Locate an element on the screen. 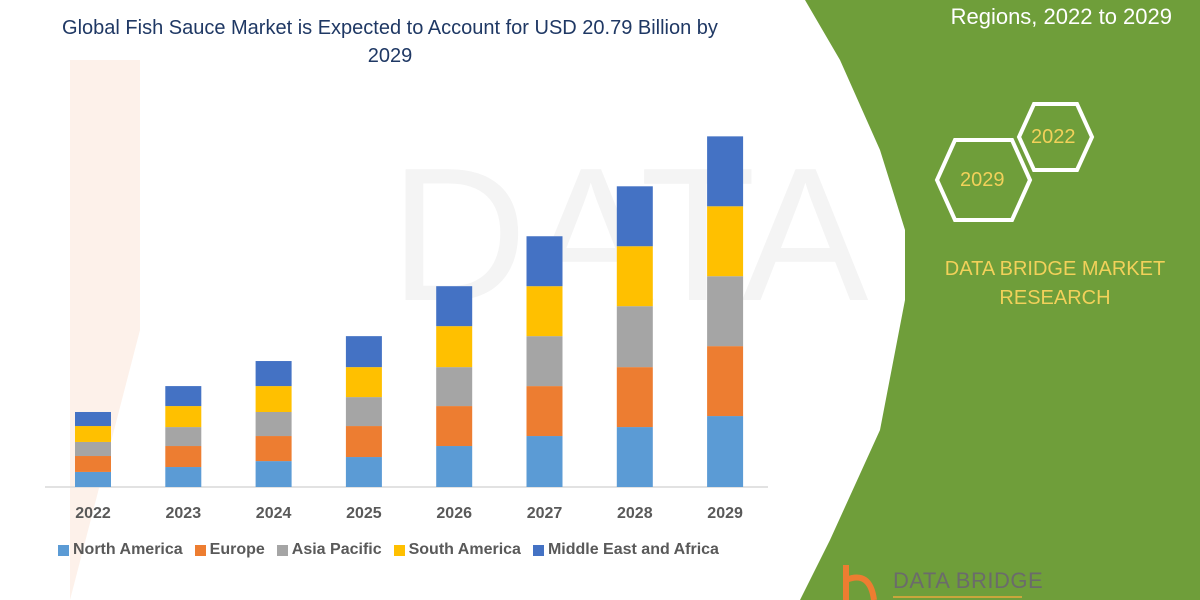 The image size is (1200, 600). bar-segment-south-america-2029 is located at coordinates (725, 241).